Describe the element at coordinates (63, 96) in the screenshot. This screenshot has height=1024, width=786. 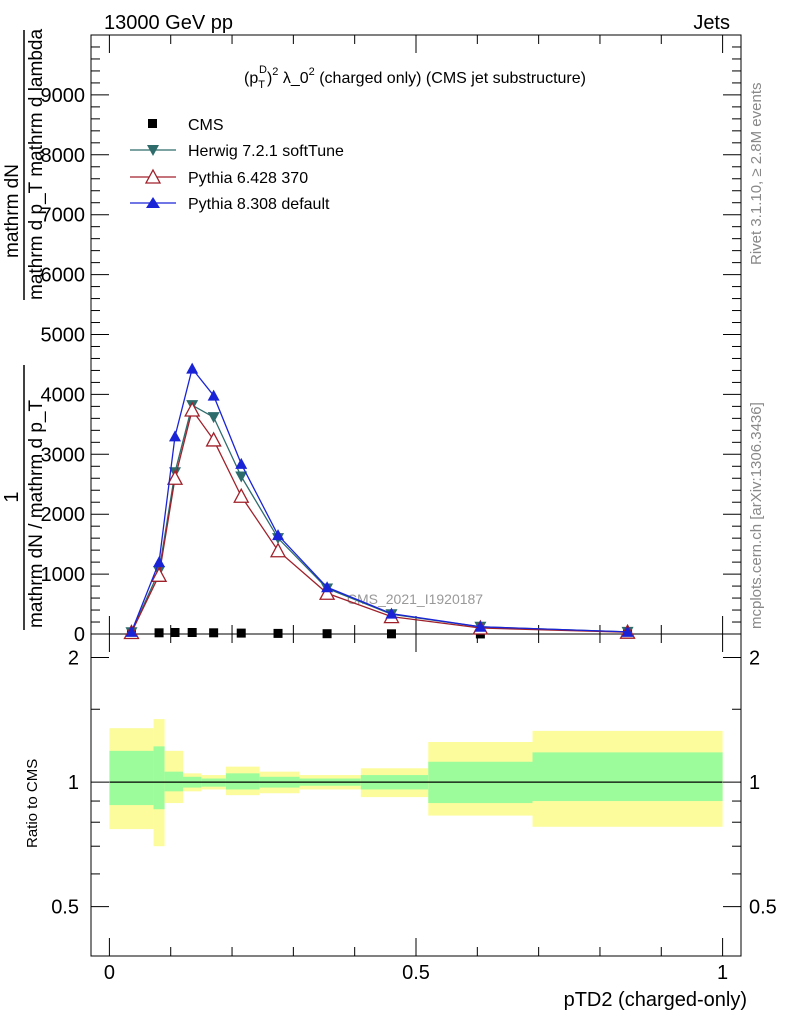
I see `main-ytick-label-9: 9000` at that location.